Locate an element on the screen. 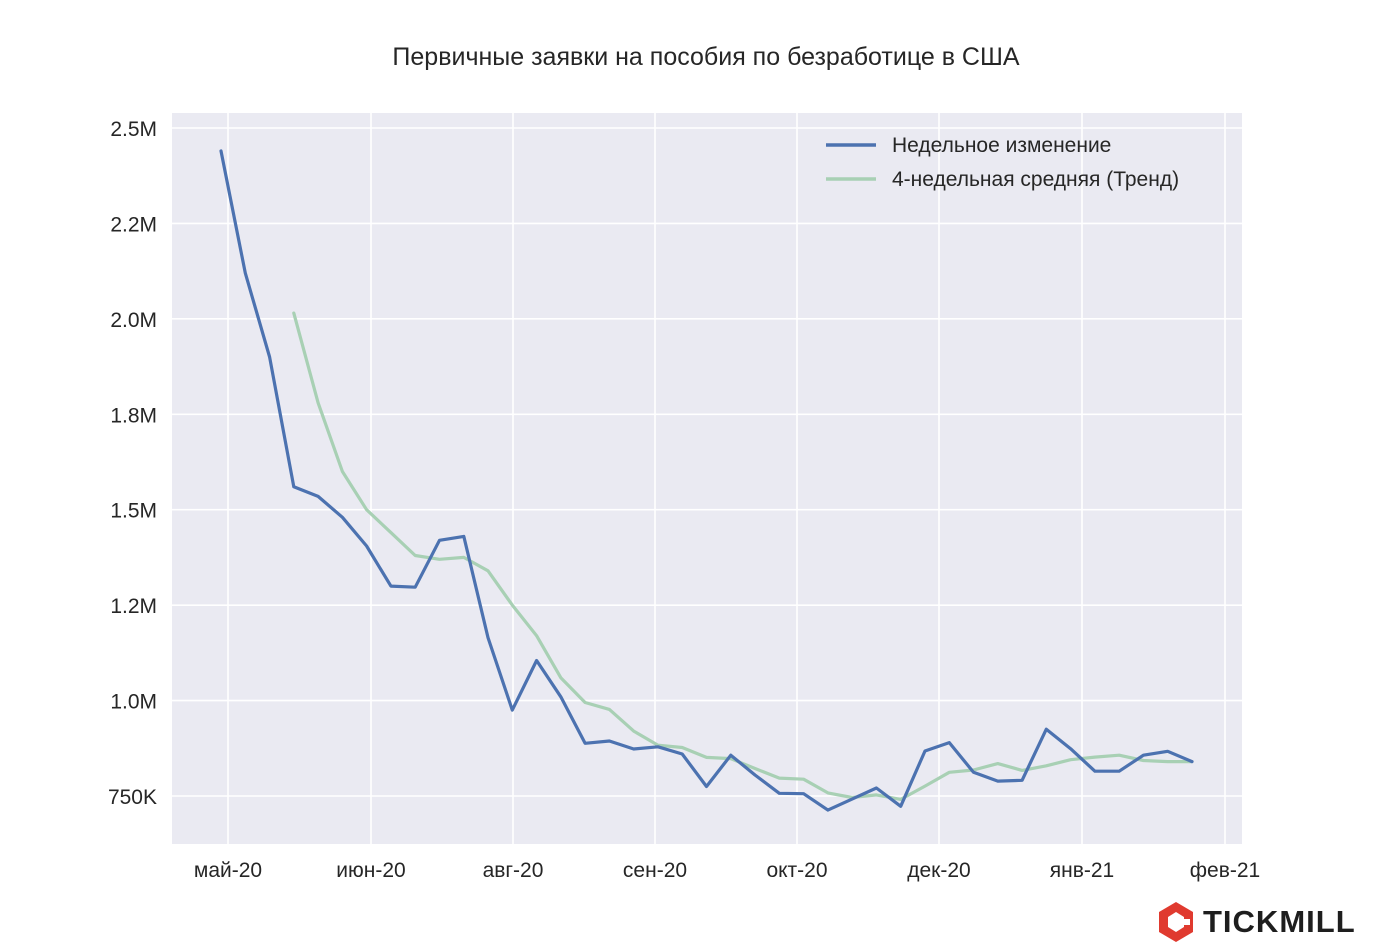 The width and height of the screenshot is (1379, 948). y-tick-label: 1.0M is located at coordinates (133, 702).